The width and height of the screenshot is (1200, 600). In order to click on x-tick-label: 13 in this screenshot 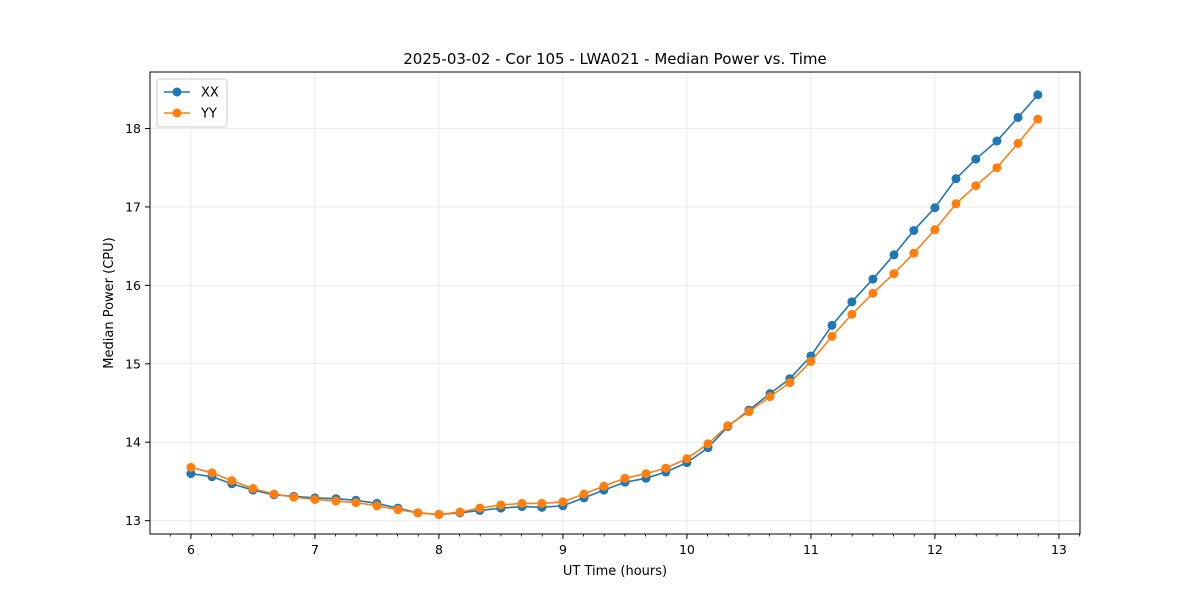, I will do `click(1059, 549)`.